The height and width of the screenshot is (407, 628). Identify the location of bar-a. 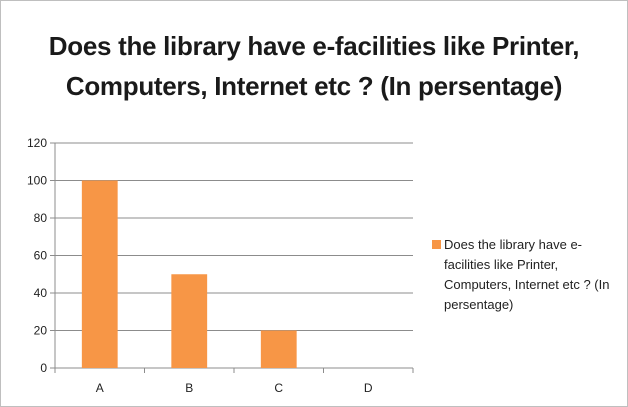
(99, 274).